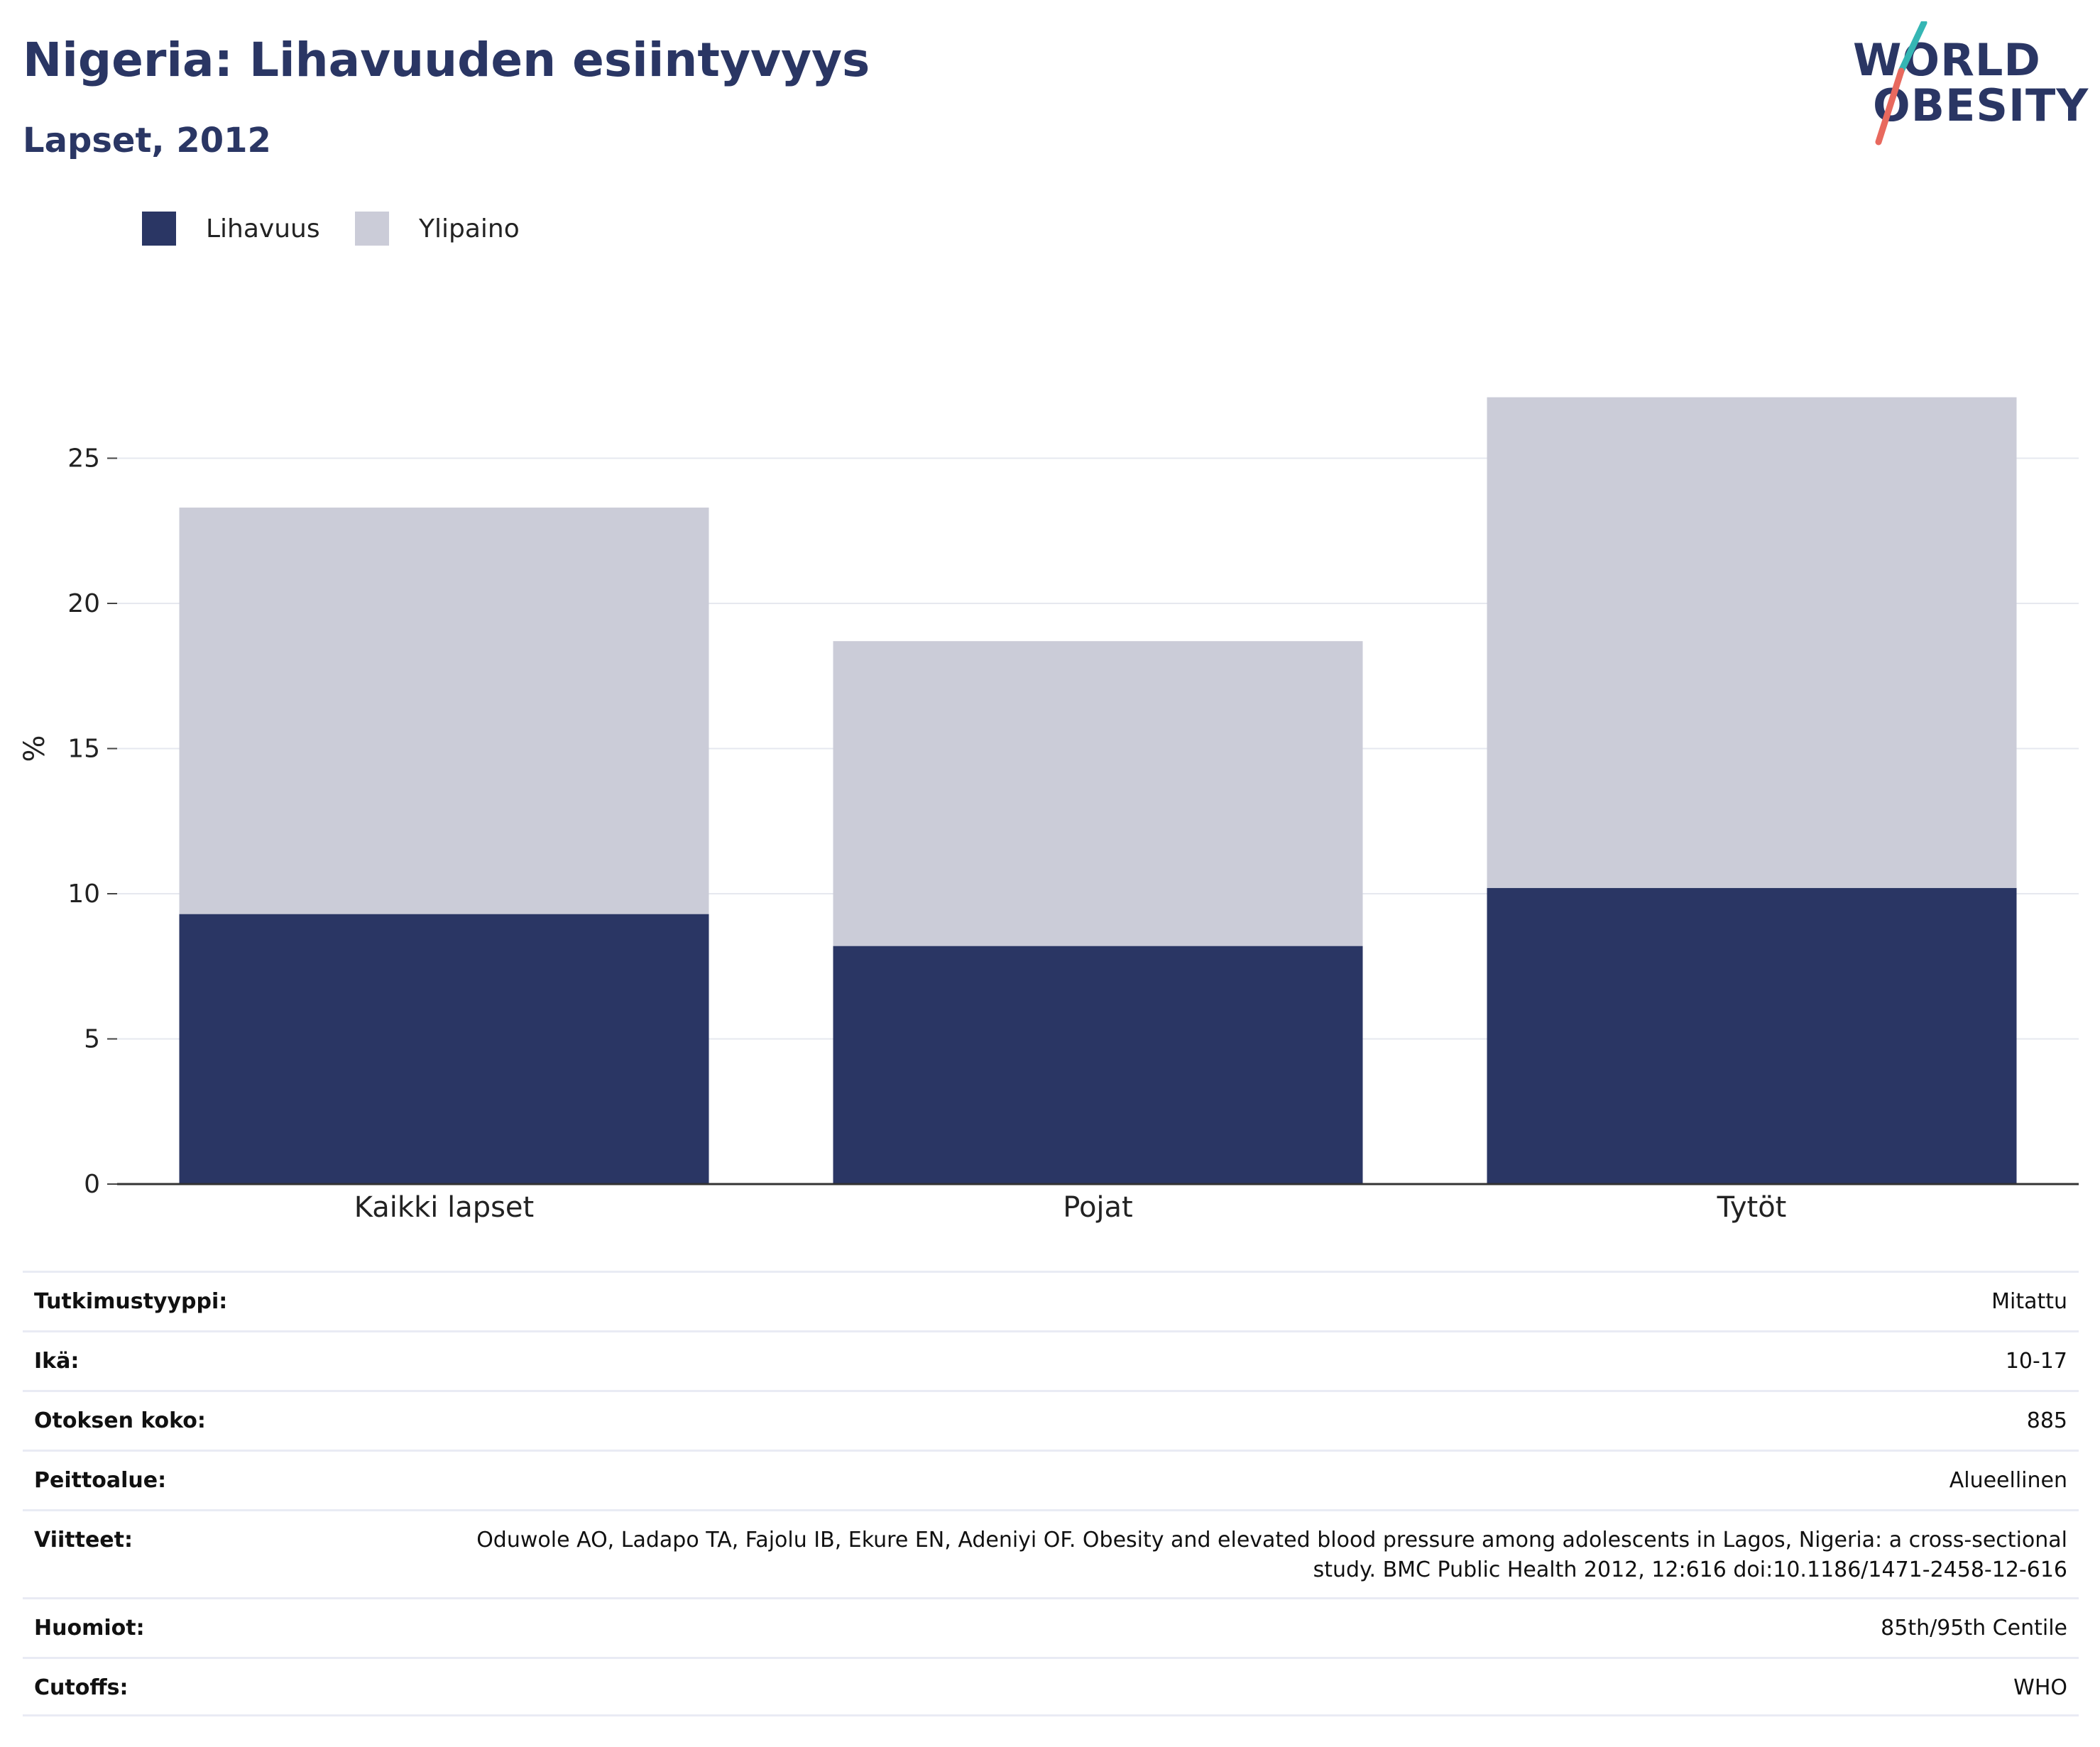 The height and width of the screenshot is (1747, 2100). I want to click on chart-subtitle: Lapset, 2012, so click(147, 140).